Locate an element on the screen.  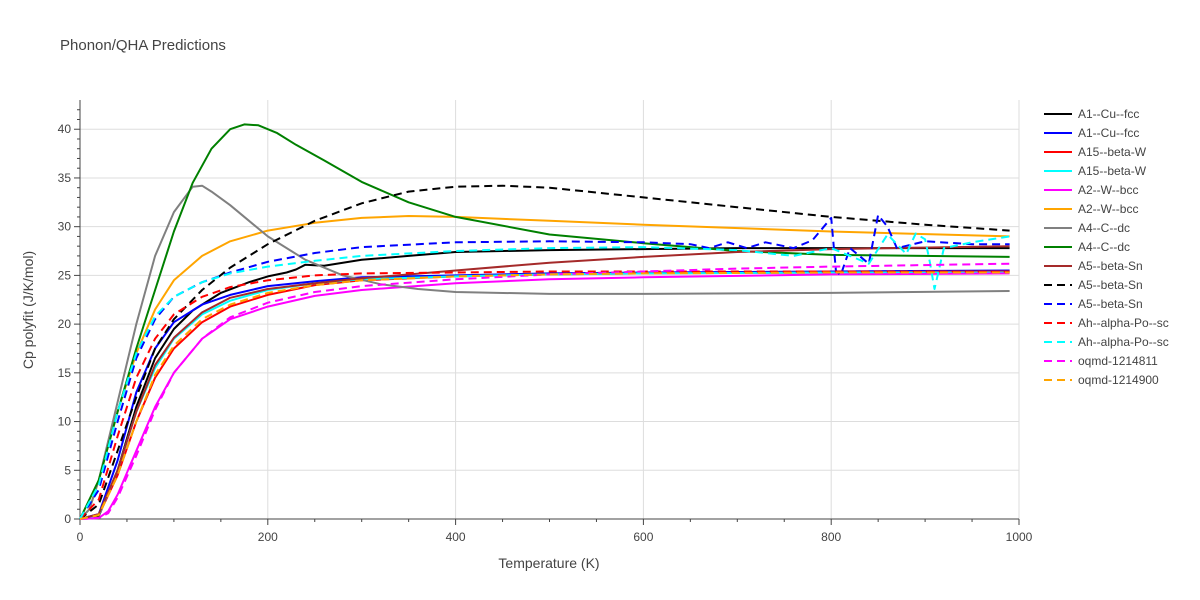
y-tick-label: 0 is located at coordinates (67, 519).